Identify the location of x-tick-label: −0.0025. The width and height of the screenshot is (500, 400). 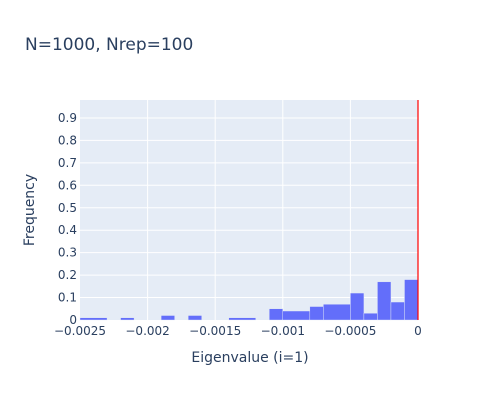
(80, 331).